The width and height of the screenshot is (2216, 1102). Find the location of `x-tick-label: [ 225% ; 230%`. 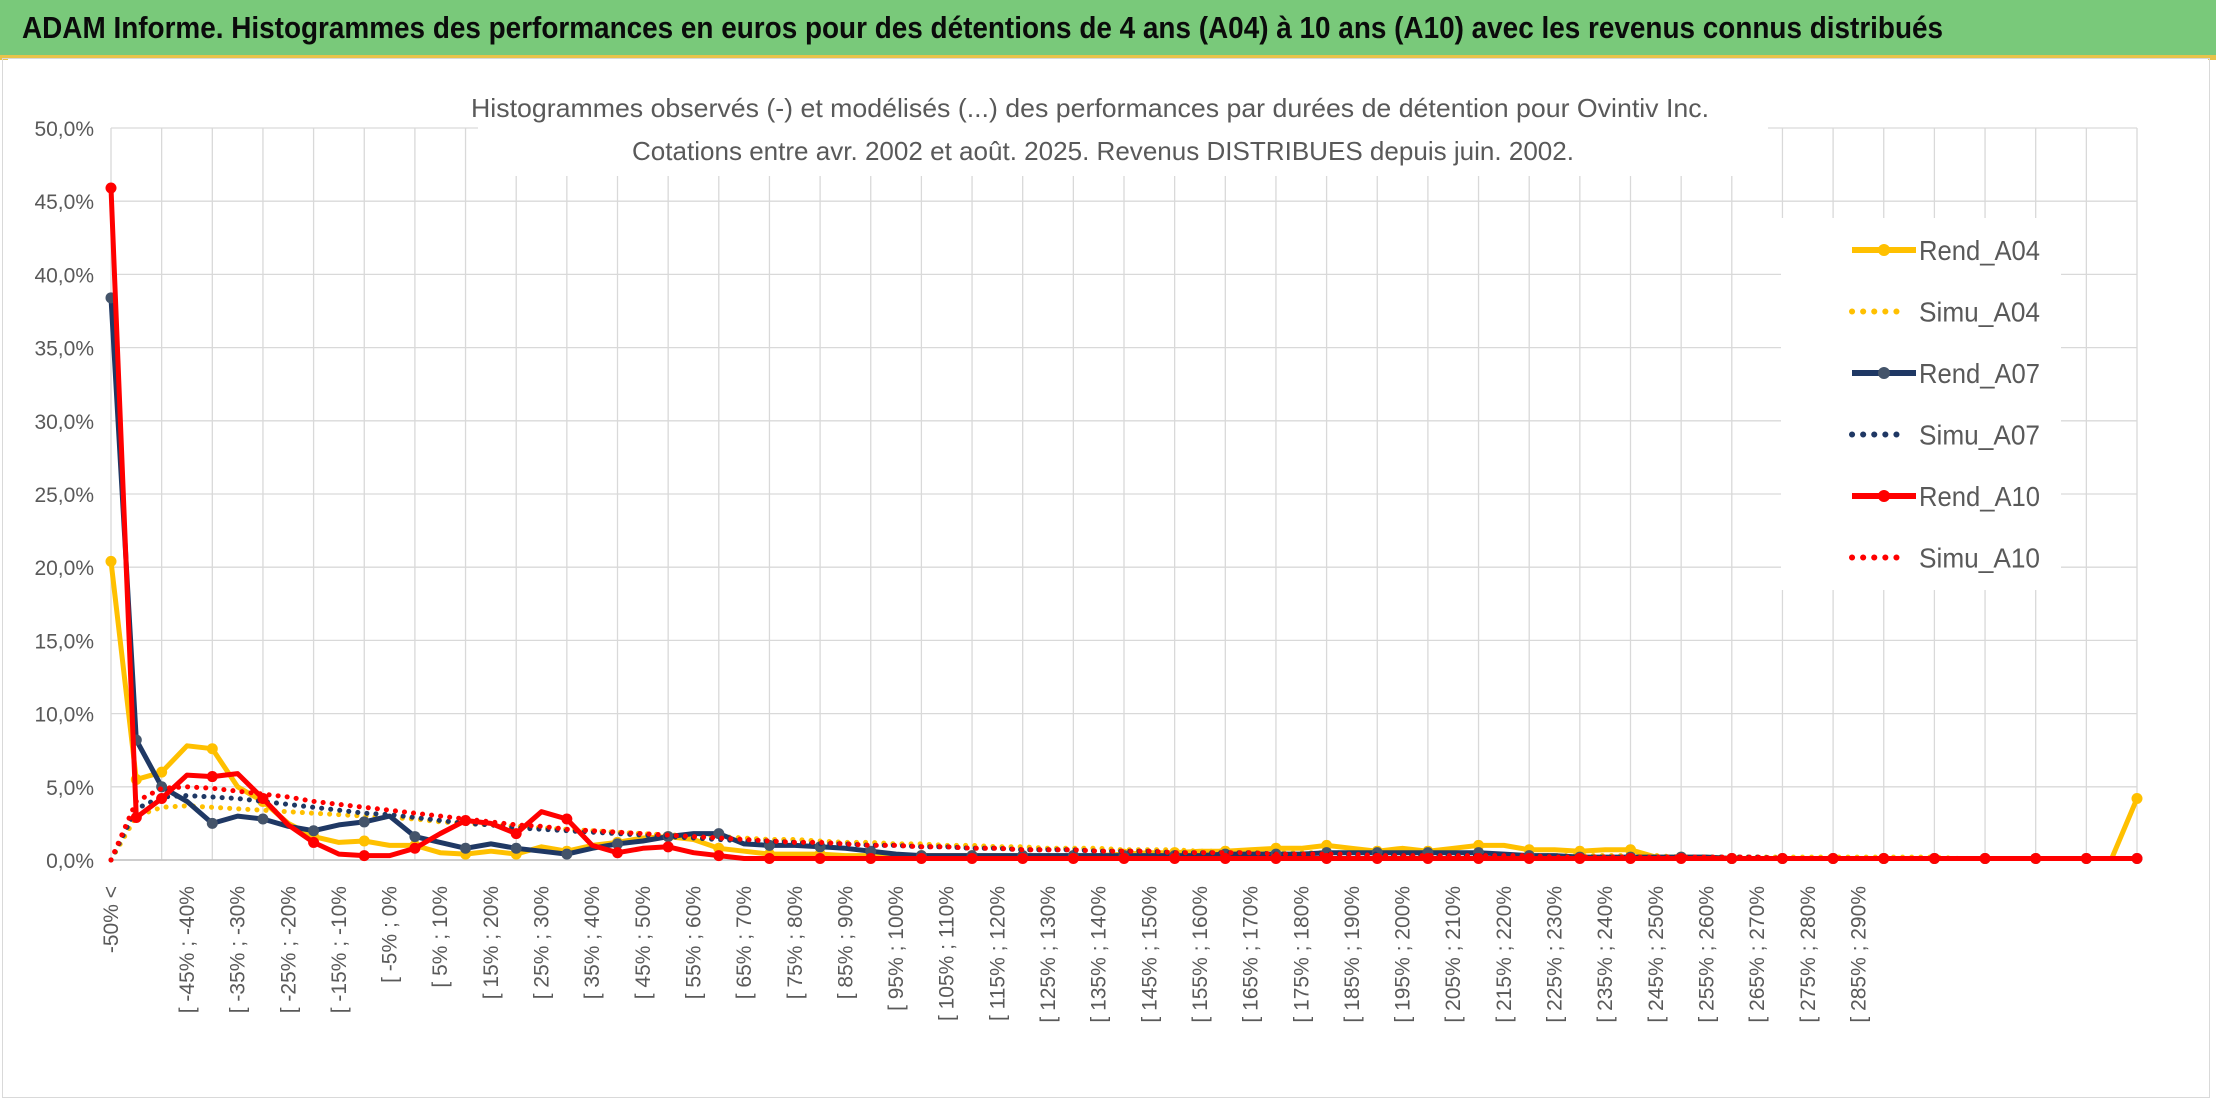

x-tick-label: [ 225% ; 230% is located at coordinates (1555, 954).